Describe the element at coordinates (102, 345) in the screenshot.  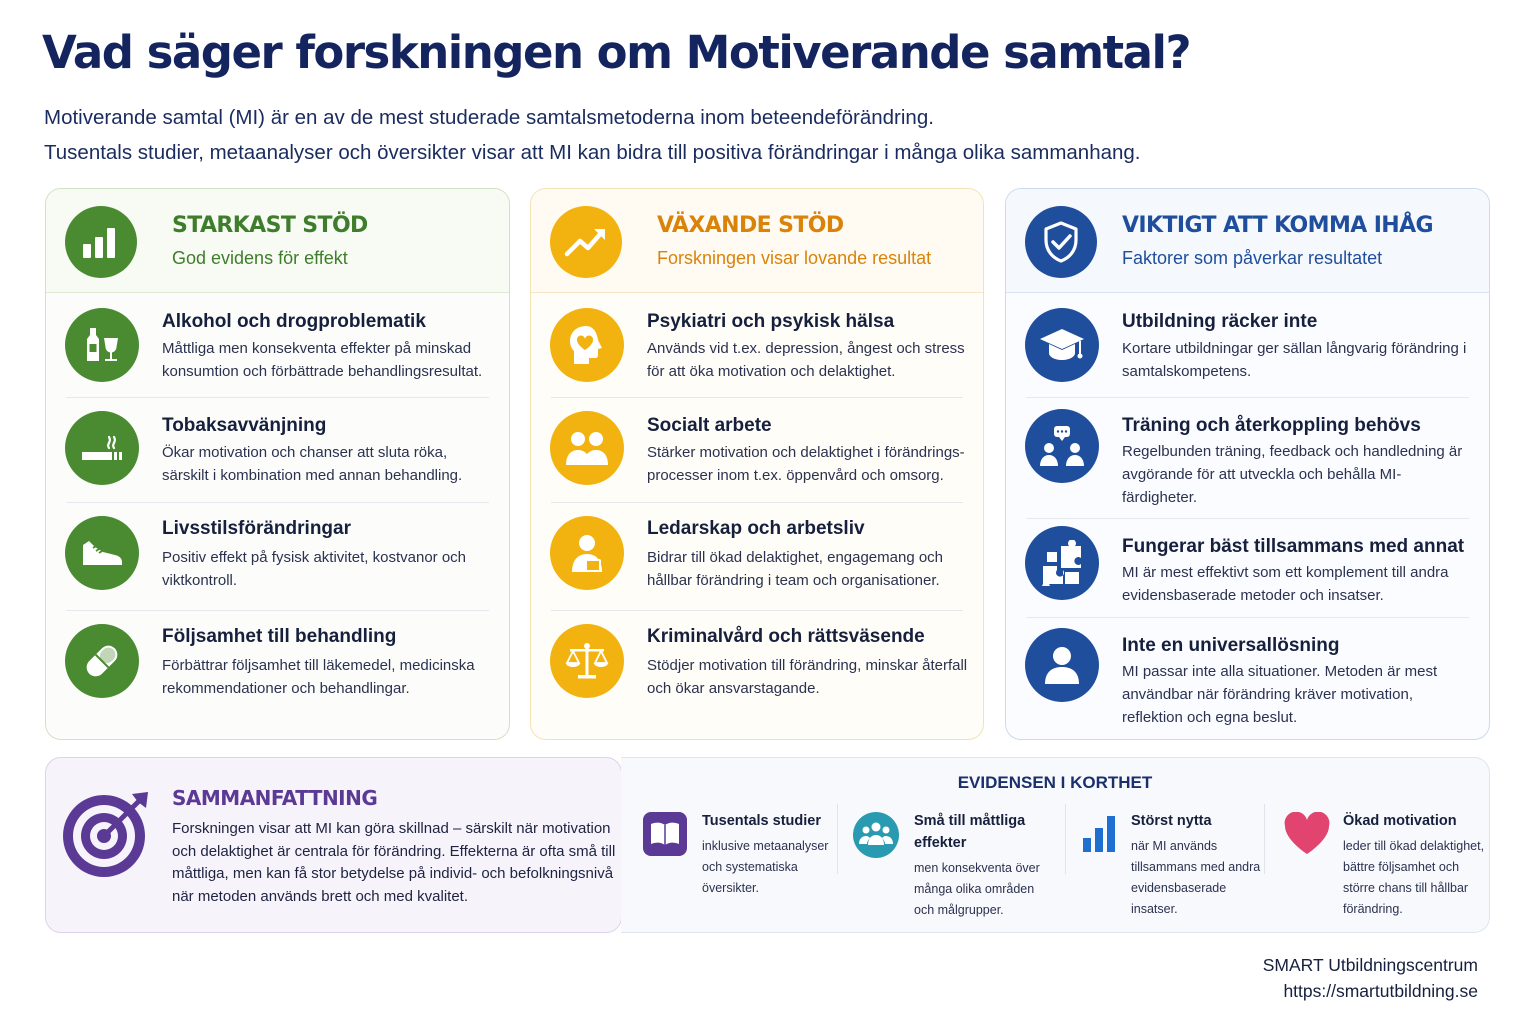
I see `bottle-glass-icon` at that location.